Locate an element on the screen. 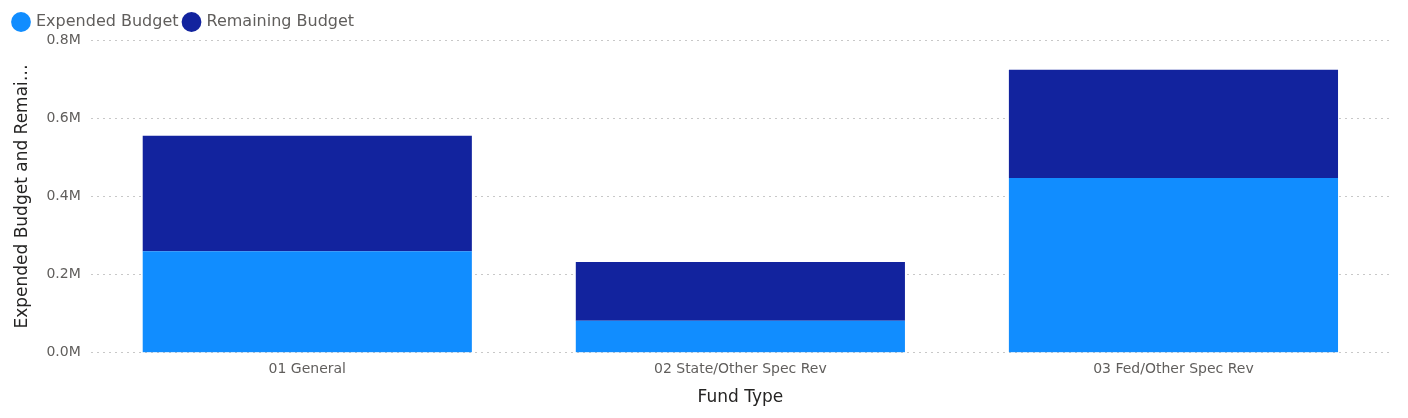 This screenshot has height=418, width=1408. x-tick-label: 03 Fed/Other Spec Rev is located at coordinates (1173, 367).